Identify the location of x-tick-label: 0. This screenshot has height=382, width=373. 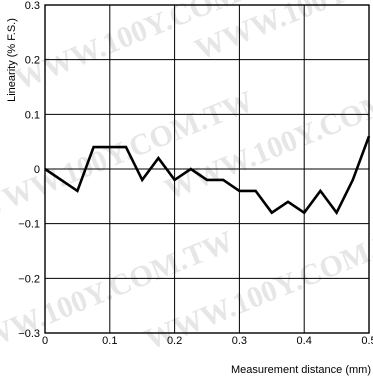
(45, 341).